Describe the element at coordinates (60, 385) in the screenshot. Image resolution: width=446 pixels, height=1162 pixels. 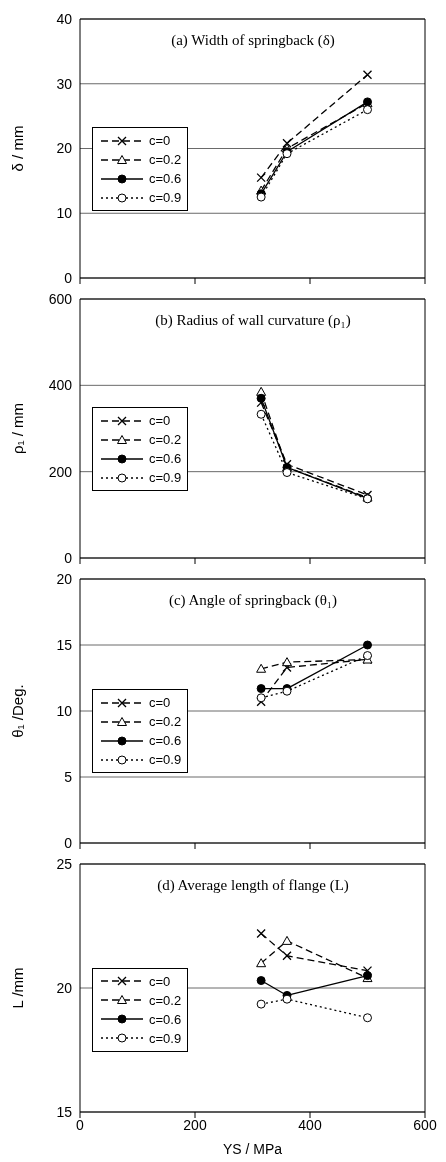
I see `y-tick-label: 400` at that location.